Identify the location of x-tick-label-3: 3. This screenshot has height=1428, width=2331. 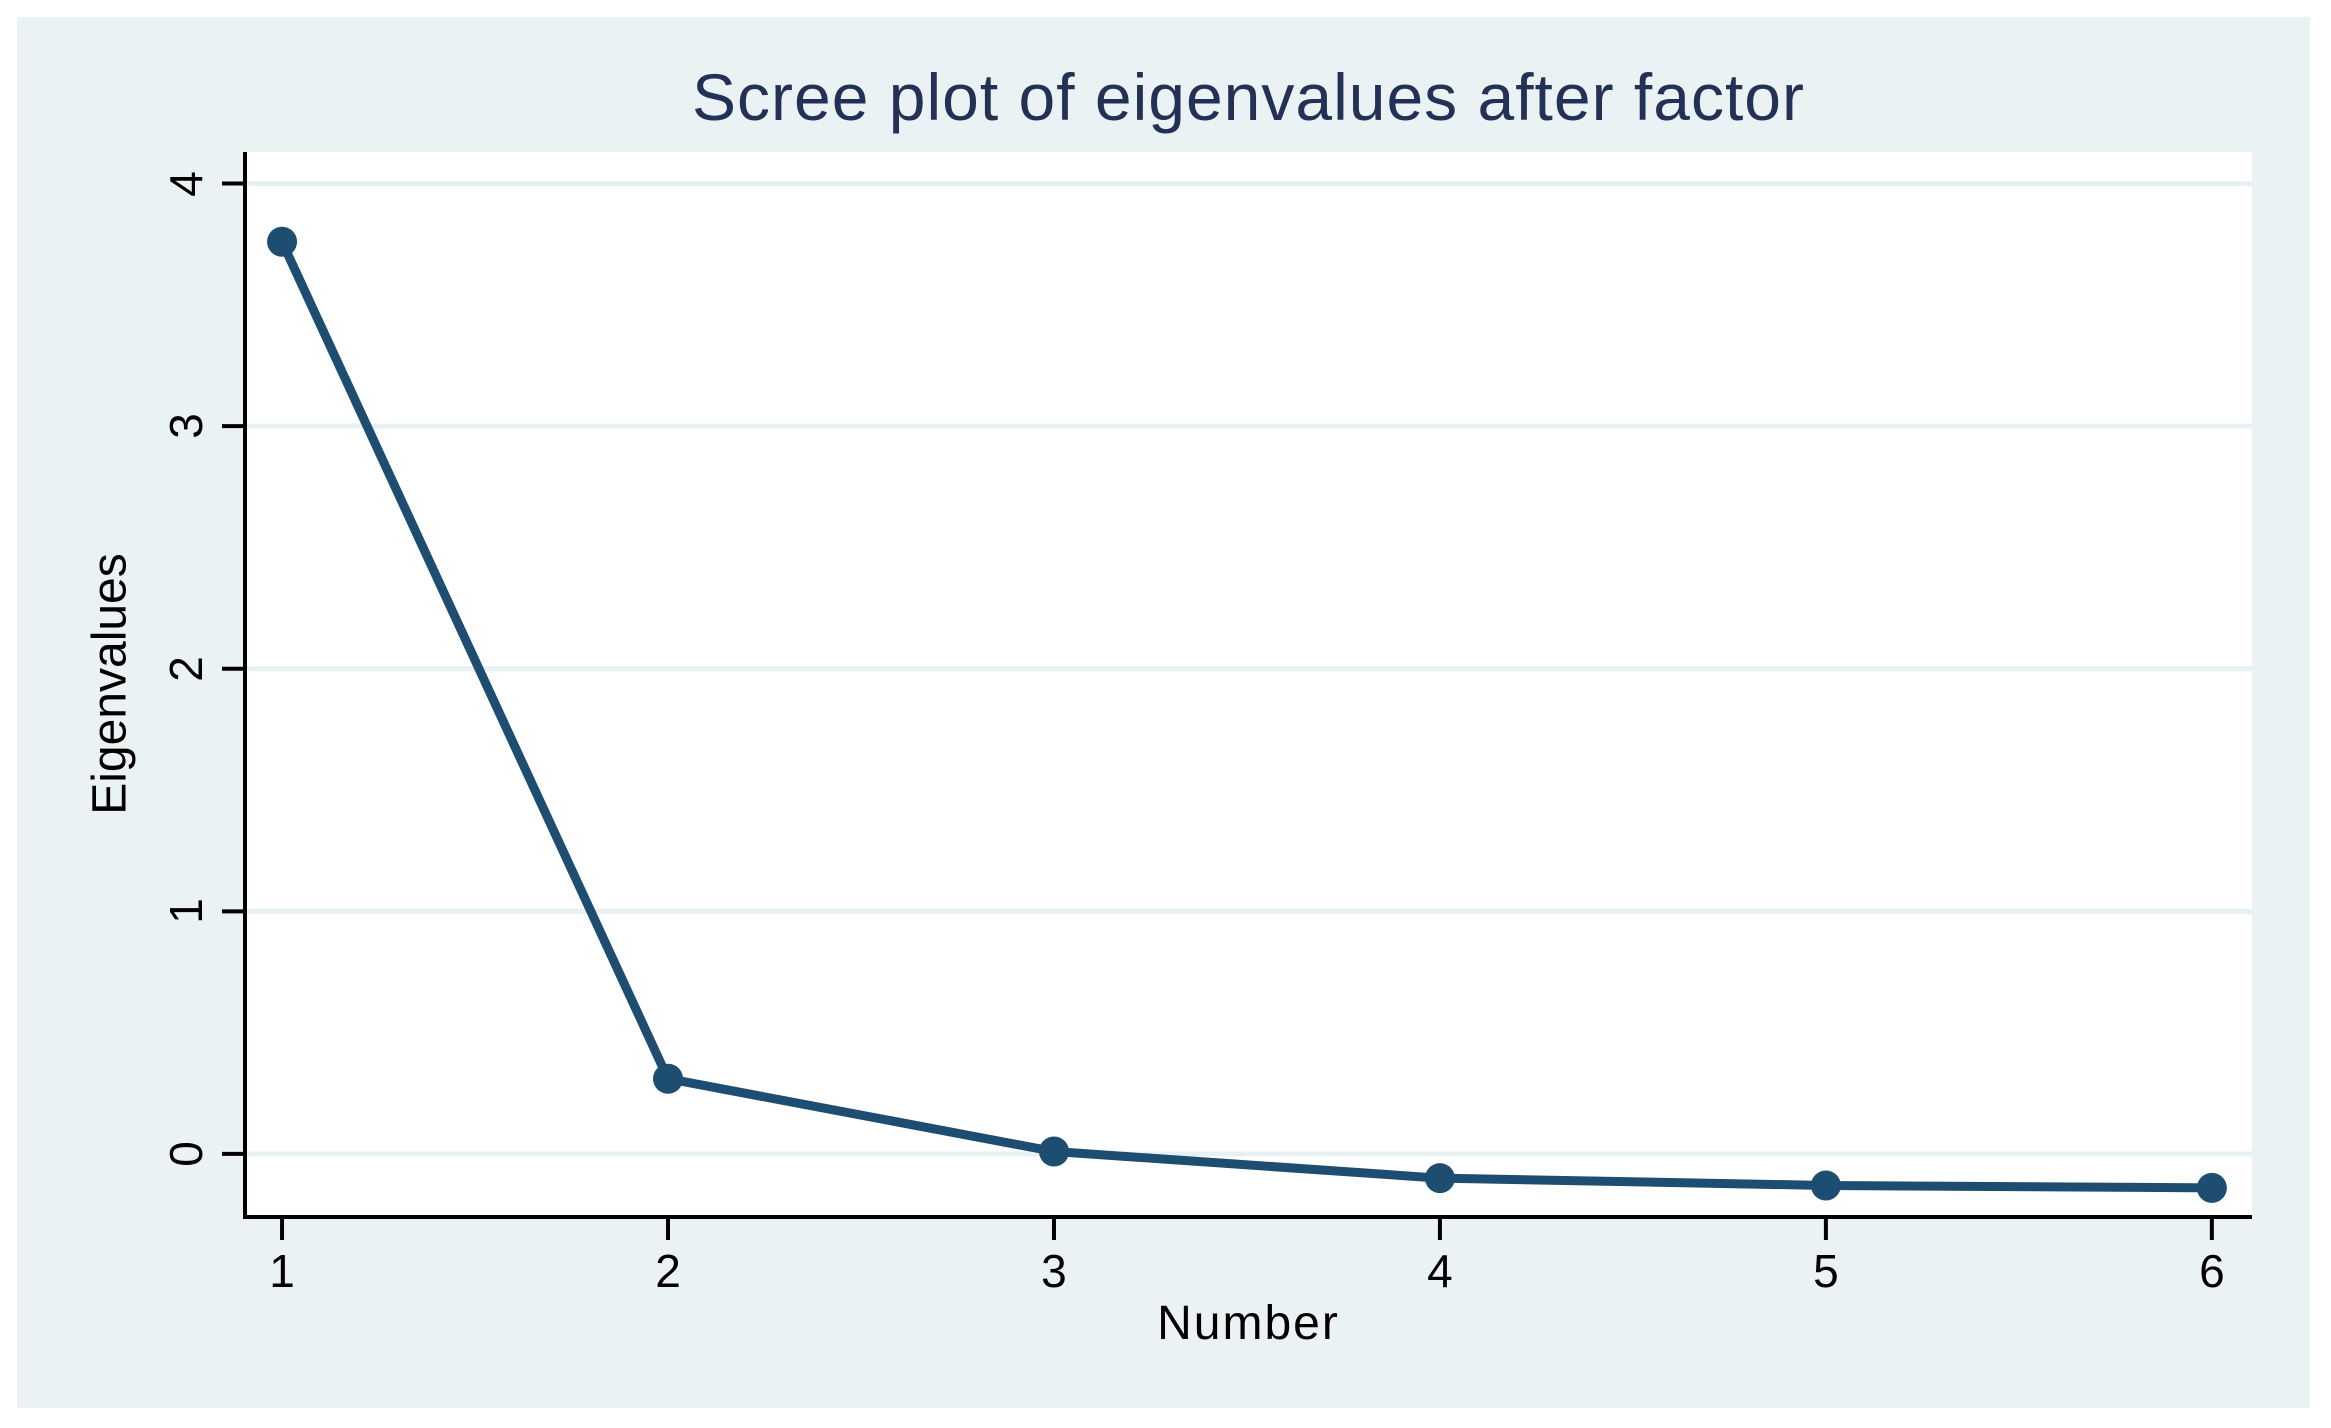
(1054, 1271).